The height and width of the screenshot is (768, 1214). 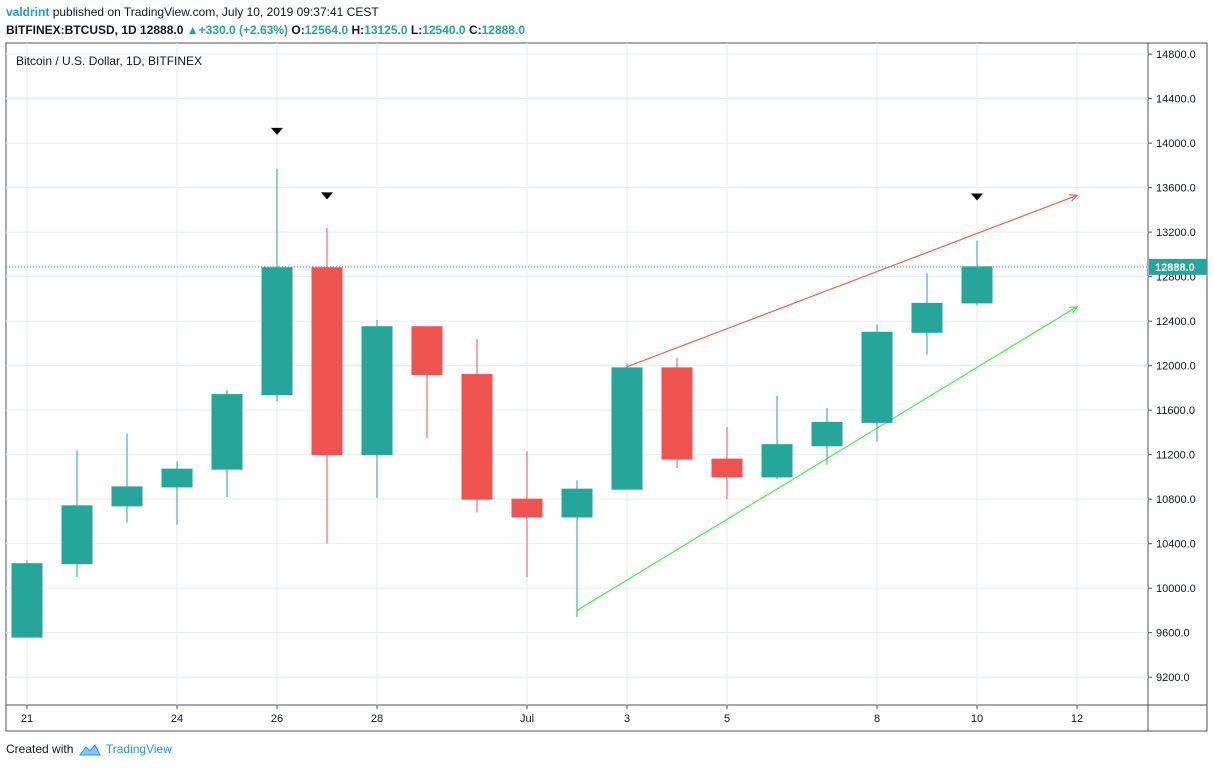 I want to click on last-price-label: 12888.0, so click(x=1175, y=268).